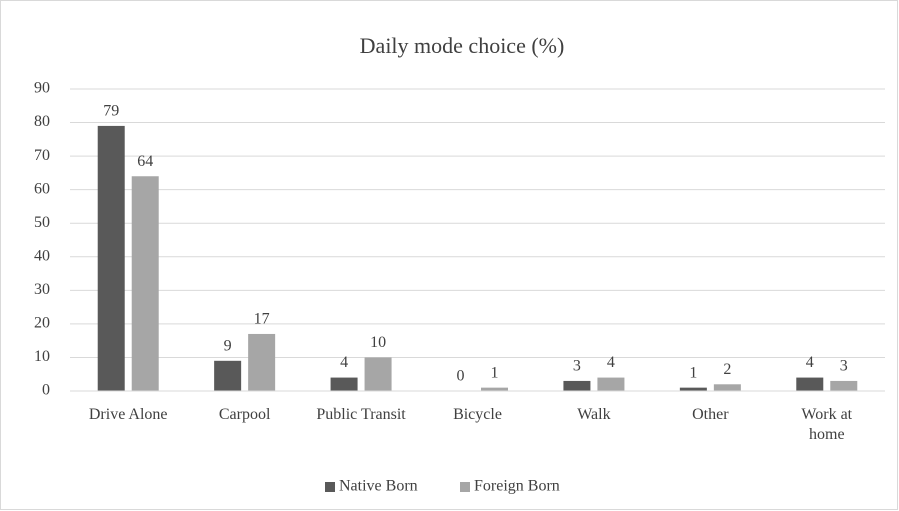 This screenshot has width=899, height=511. Describe the element at coordinates (128, 414) in the screenshot. I see `x-tick-label: Drive Alone` at that location.